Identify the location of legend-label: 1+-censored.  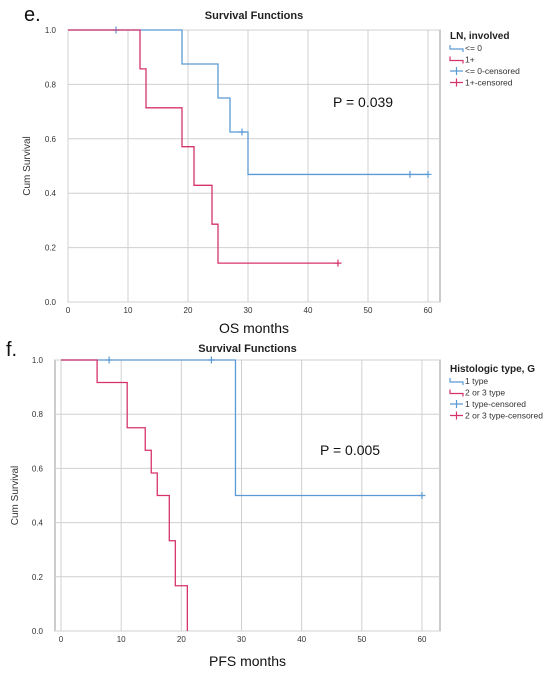
(489, 83).